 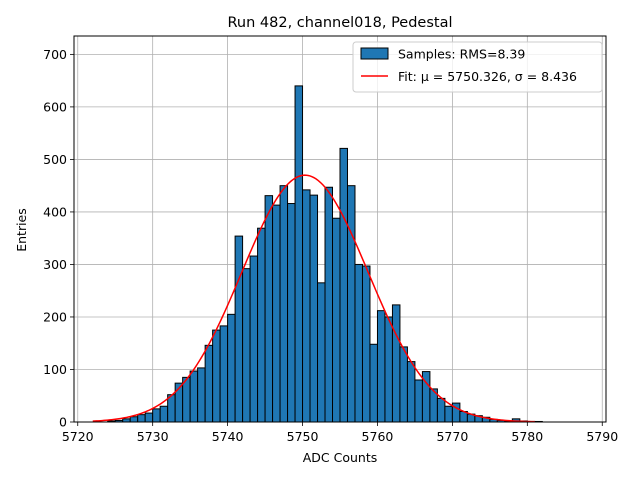 What do you see at coordinates (55, 159) in the screenshot?
I see `y-tick-label: 500` at bounding box center [55, 159].